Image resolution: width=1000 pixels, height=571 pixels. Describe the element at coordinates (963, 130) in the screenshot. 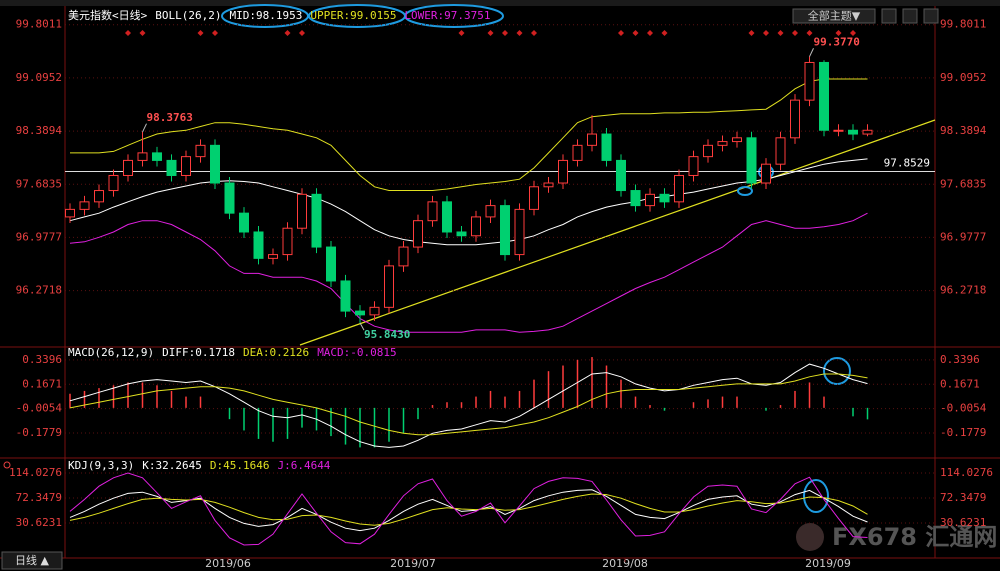

I see `y-tick-label: 98.3894` at that location.